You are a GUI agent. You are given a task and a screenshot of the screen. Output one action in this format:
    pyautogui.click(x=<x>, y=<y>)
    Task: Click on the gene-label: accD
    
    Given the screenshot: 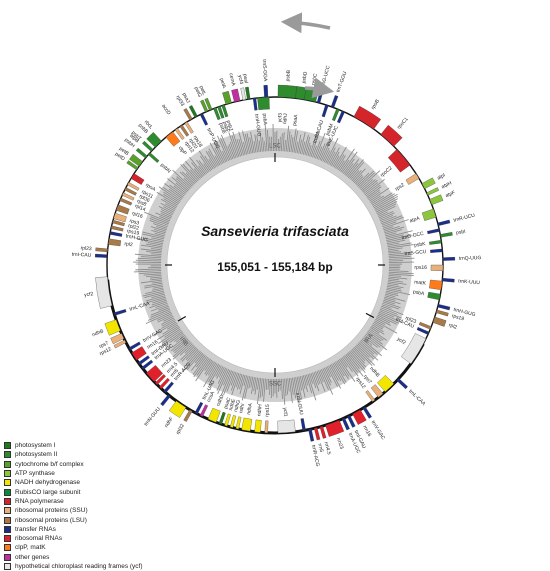 What is the action you would take?
    pyautogui.click(x=166, y=109)
    